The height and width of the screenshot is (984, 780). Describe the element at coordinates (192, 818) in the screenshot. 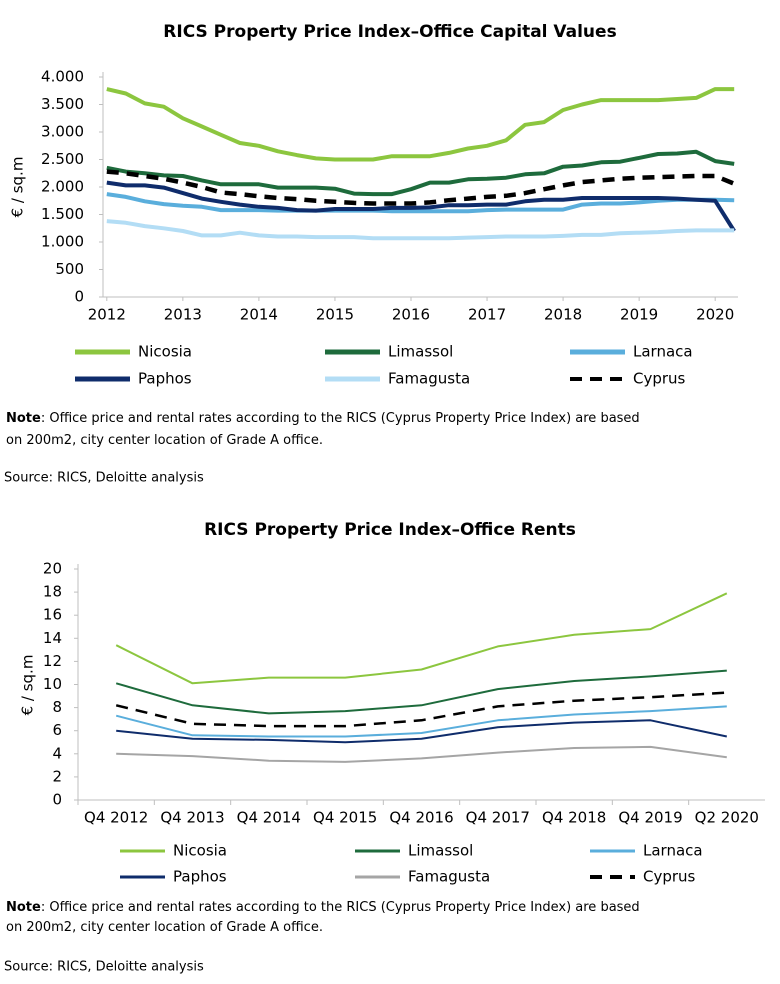

I see `x-tick-label: Q4 2013` at that location.